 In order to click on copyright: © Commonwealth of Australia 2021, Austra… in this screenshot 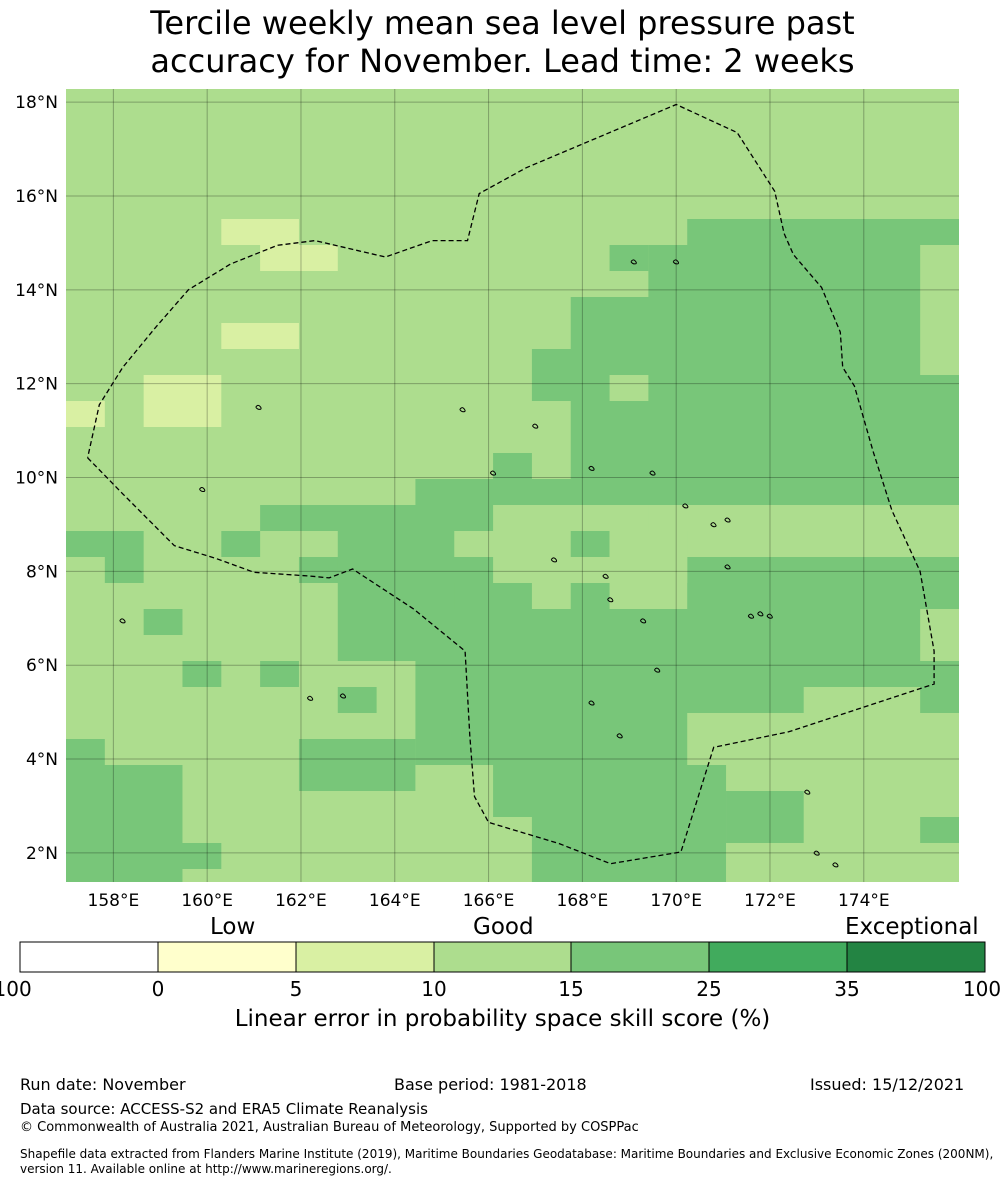, I will do `click(329, 1127)`.